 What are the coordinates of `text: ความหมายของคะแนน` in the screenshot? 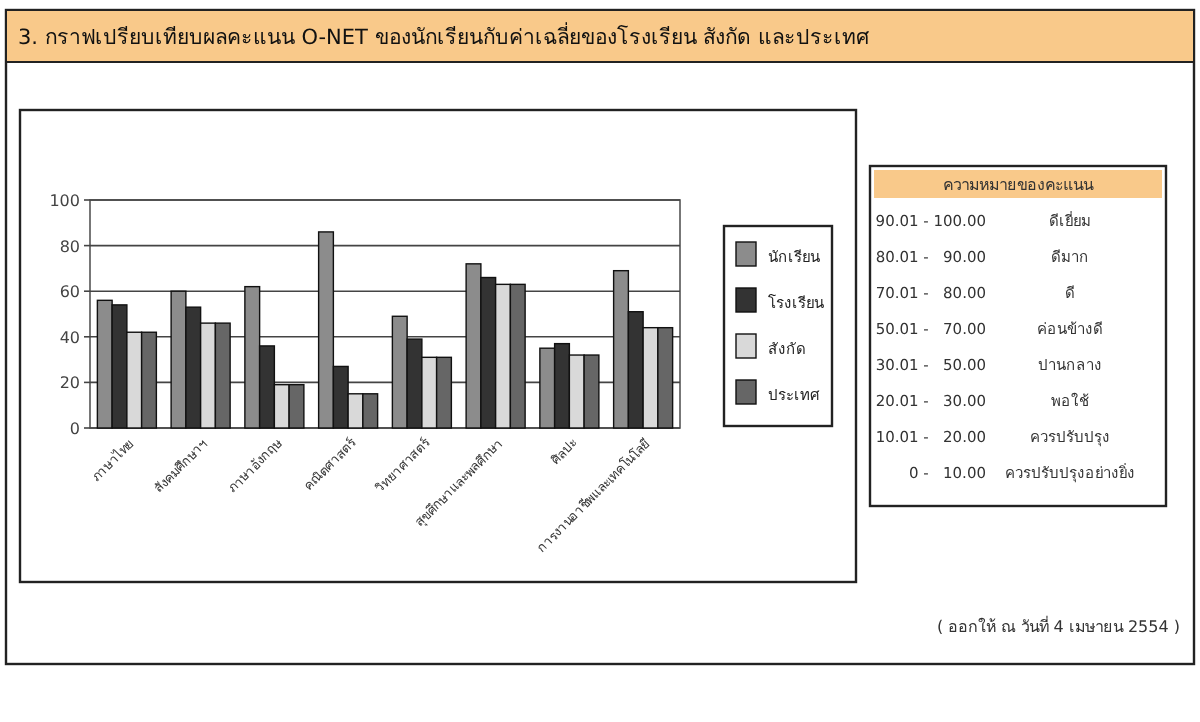 It's located at (1019, 185).